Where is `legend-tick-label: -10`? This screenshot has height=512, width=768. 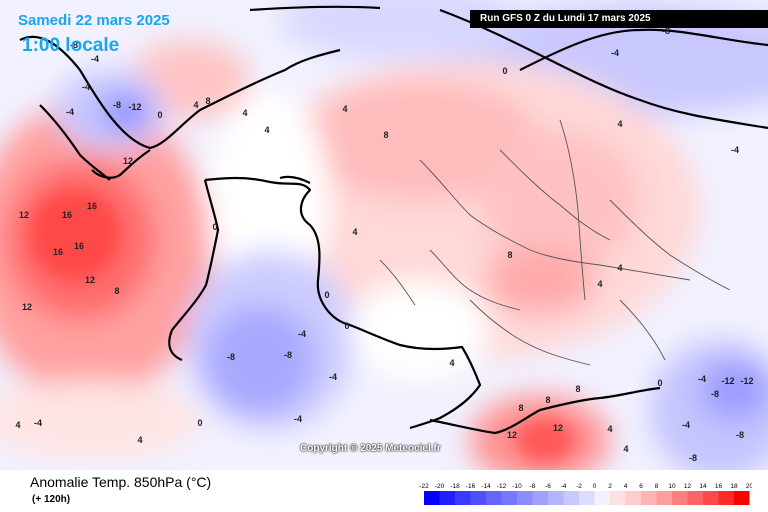
legend-tick-label: -10 is located at coordinates (517, 486).